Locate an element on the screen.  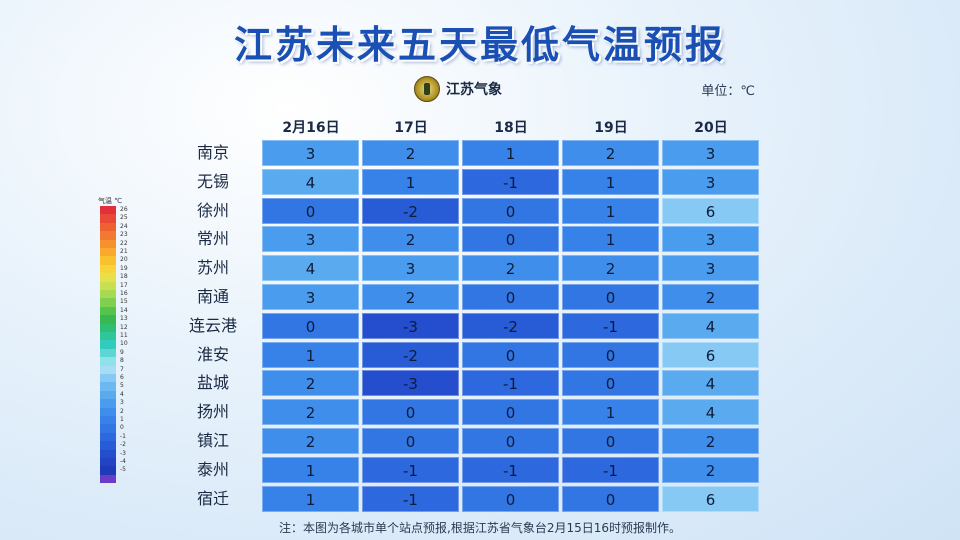
legend-label: 24 is located at coordinates (124, 226).